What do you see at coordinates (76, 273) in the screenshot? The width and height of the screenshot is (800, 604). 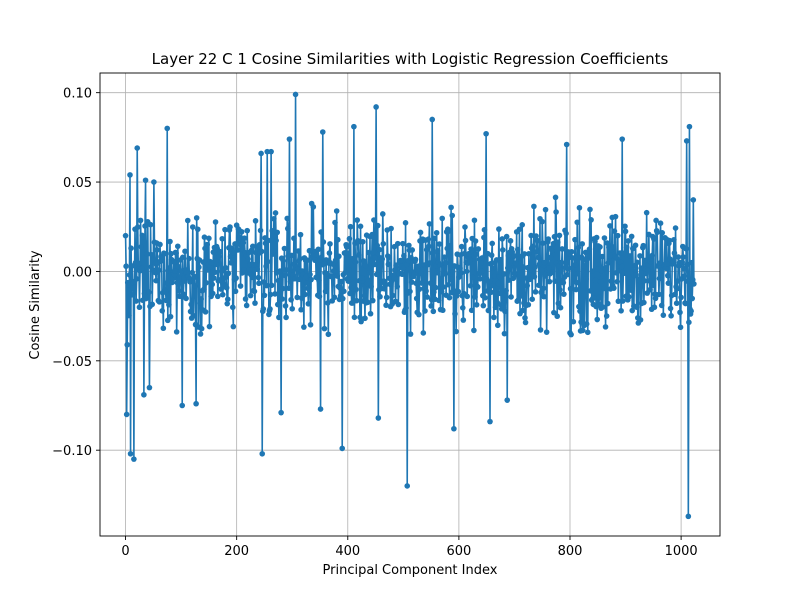 I see `y-axis: −0.10 −0.05 0.00 0.05 0.10` at bounding box center [76, 273].